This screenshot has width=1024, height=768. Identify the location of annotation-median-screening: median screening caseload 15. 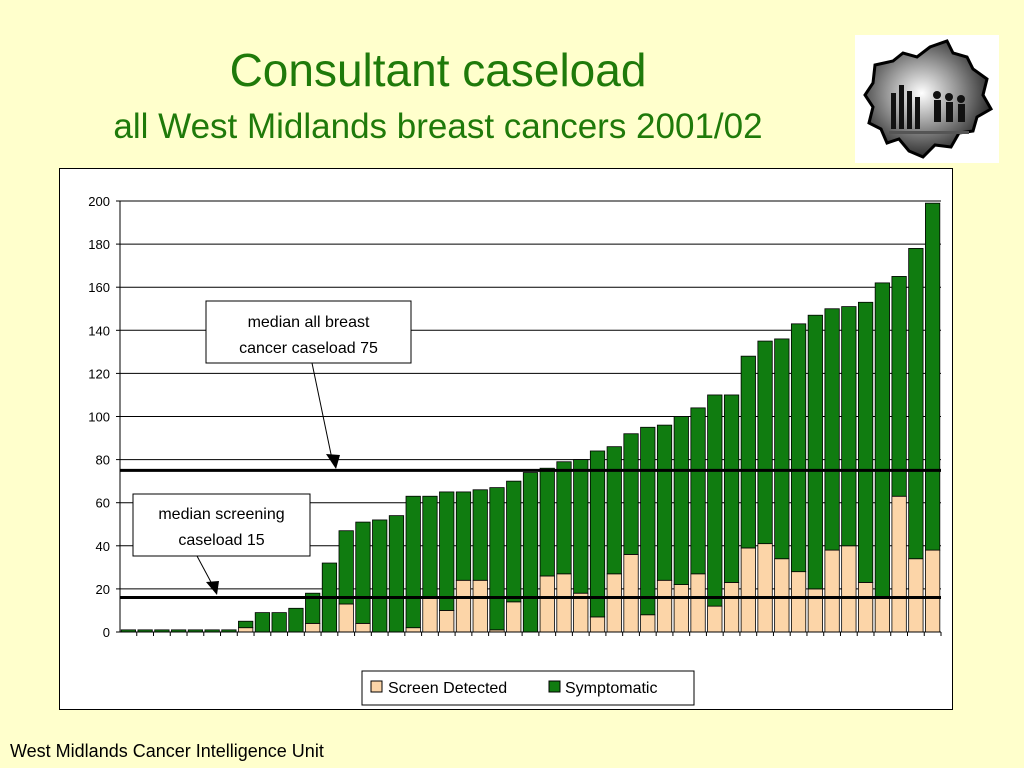
(221, 544).